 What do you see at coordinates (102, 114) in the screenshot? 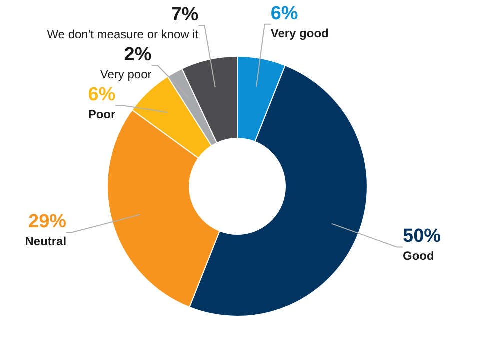
I see `slice-label: Poor` at bounding box center [102, 114].